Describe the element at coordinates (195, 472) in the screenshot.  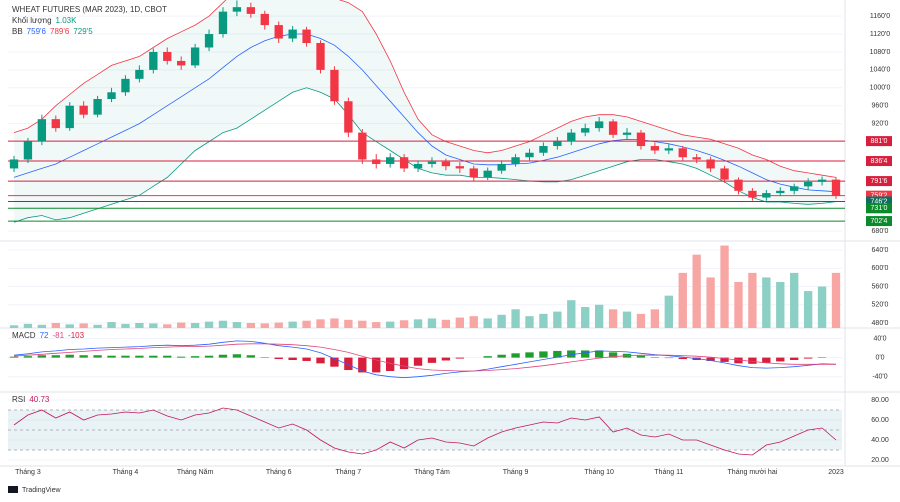
I see `x-tick-label: Tháng Năm` at that location.